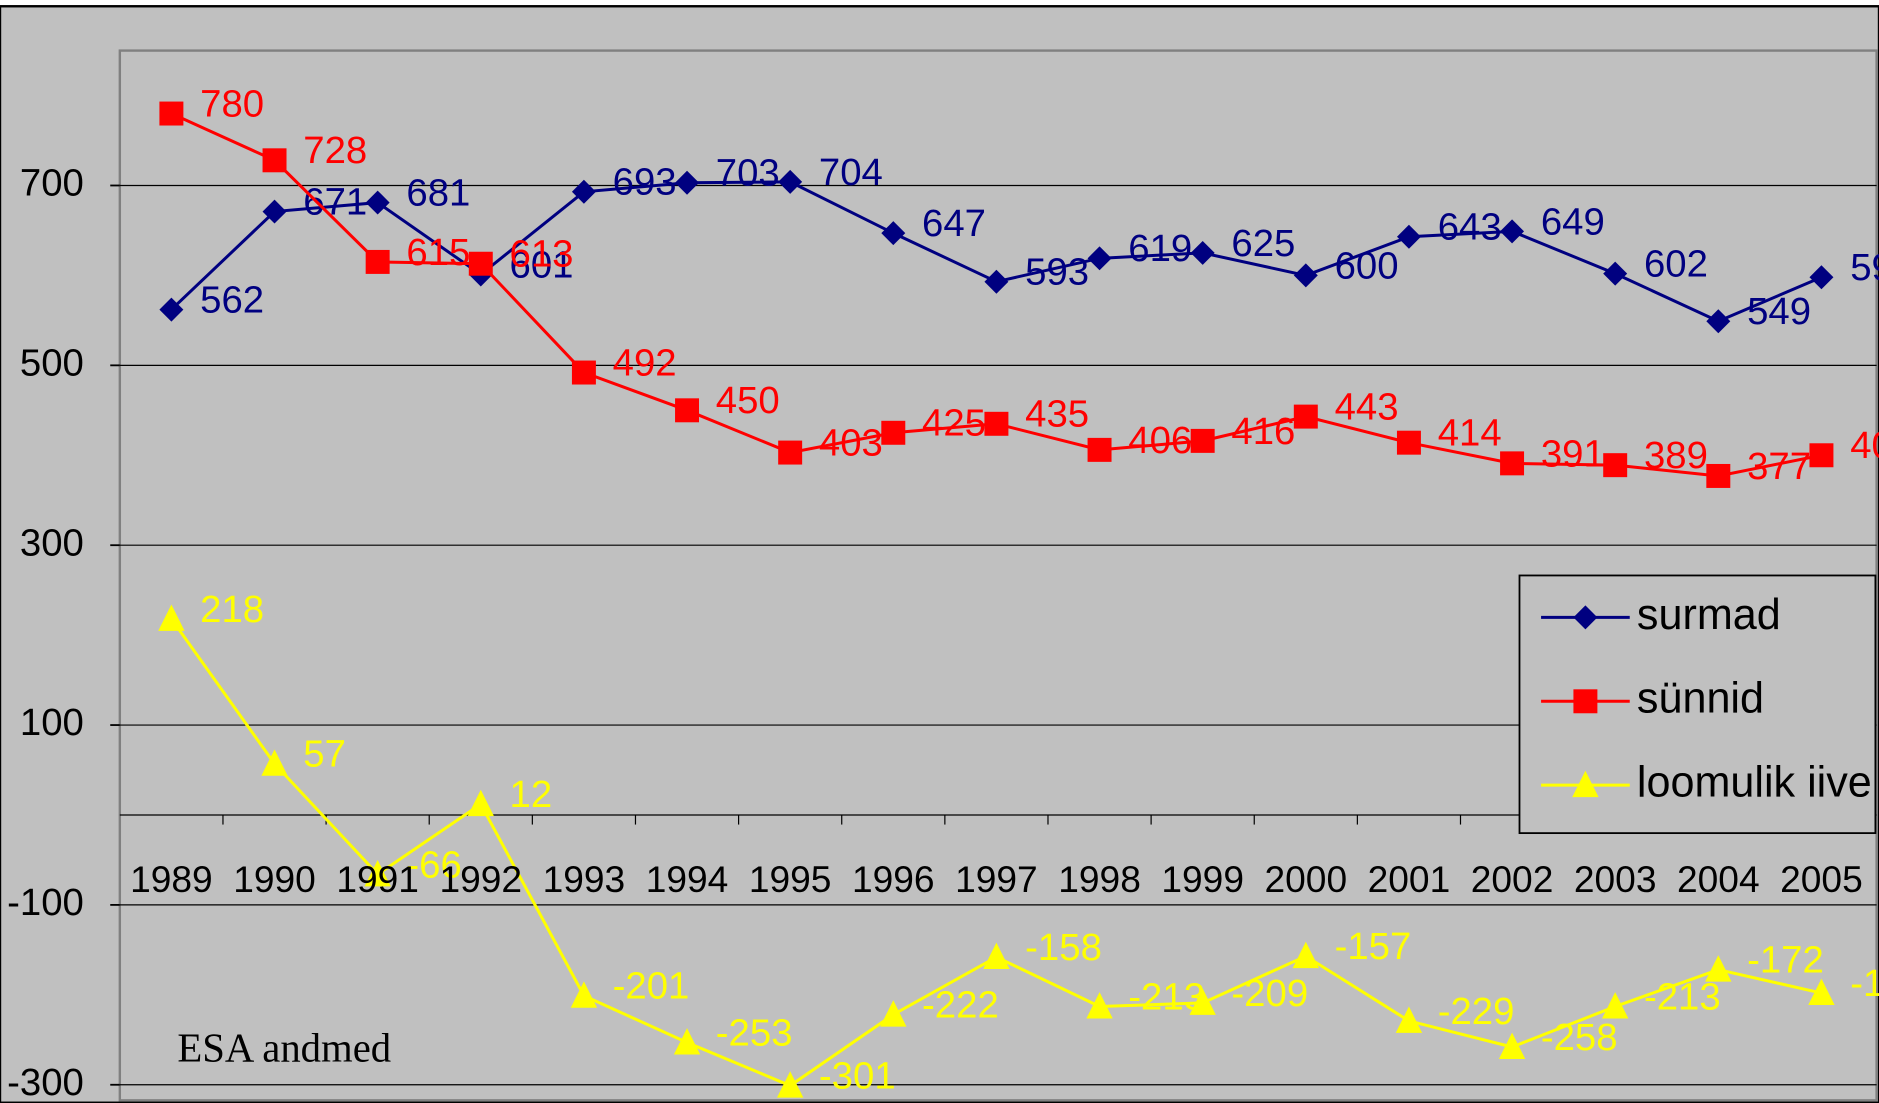  What do you see at coordinates (45, 1082) in the screenshot?
I see `y-tick-label: -300` at bounding box center [45, 1082].